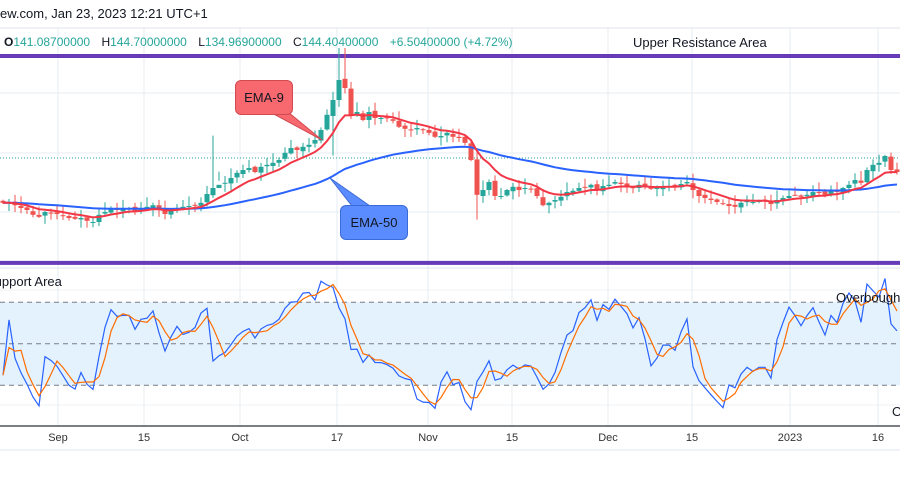 The width and height of the screenshot is (900, 489). I want to click on low-value: L134.96900000, so click(240, 42).